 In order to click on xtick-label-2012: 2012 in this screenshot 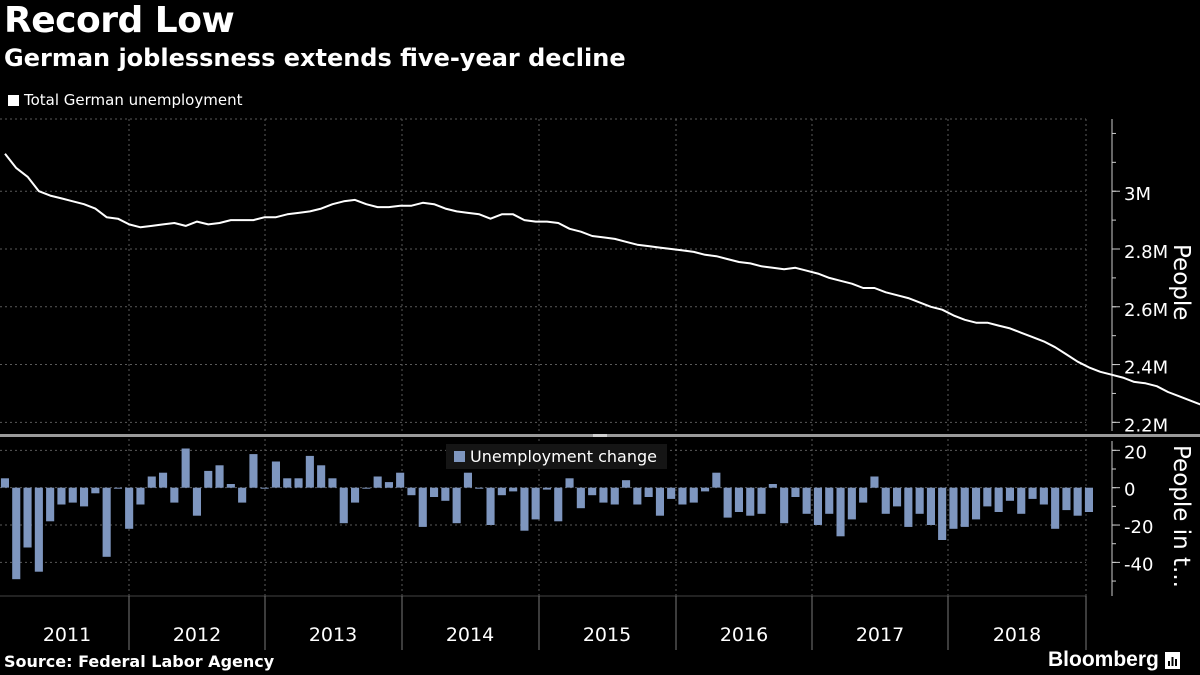, I will do `click(197, 635)`.